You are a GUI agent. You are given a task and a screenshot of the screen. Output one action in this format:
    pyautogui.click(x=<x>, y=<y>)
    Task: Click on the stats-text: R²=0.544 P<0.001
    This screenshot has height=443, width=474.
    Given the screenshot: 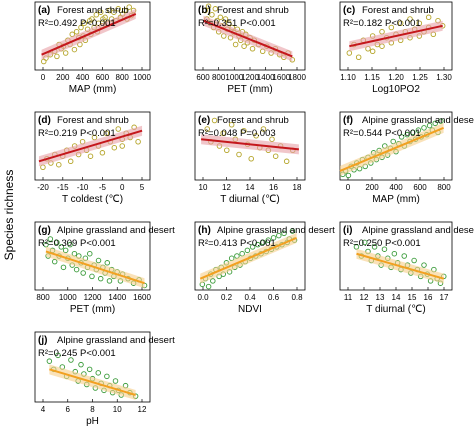 What is the action you would take?
    pyautogui.click(x=382, y=133)
    